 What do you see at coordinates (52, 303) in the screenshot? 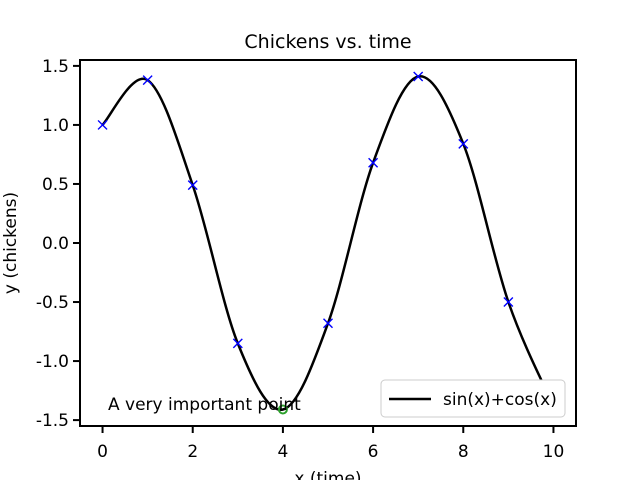
I see `y-tick-label: -0.5` at bounding box center [52, 303].